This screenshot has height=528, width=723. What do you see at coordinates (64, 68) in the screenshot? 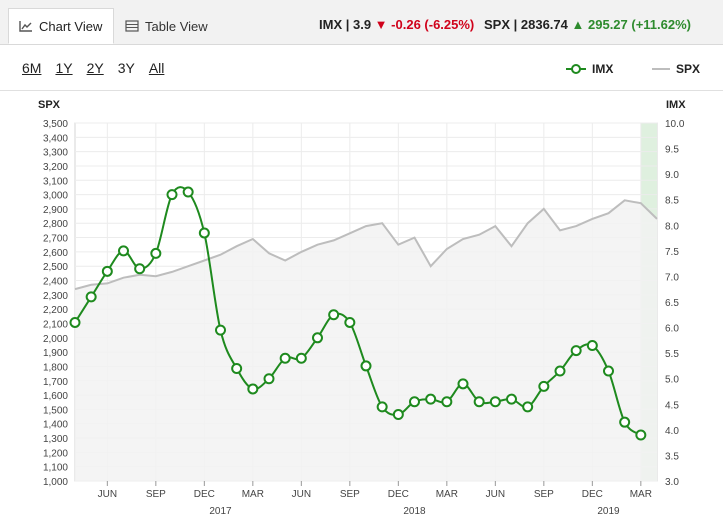
I see `range-1y: 1Y` at bounding box center [64, 68].